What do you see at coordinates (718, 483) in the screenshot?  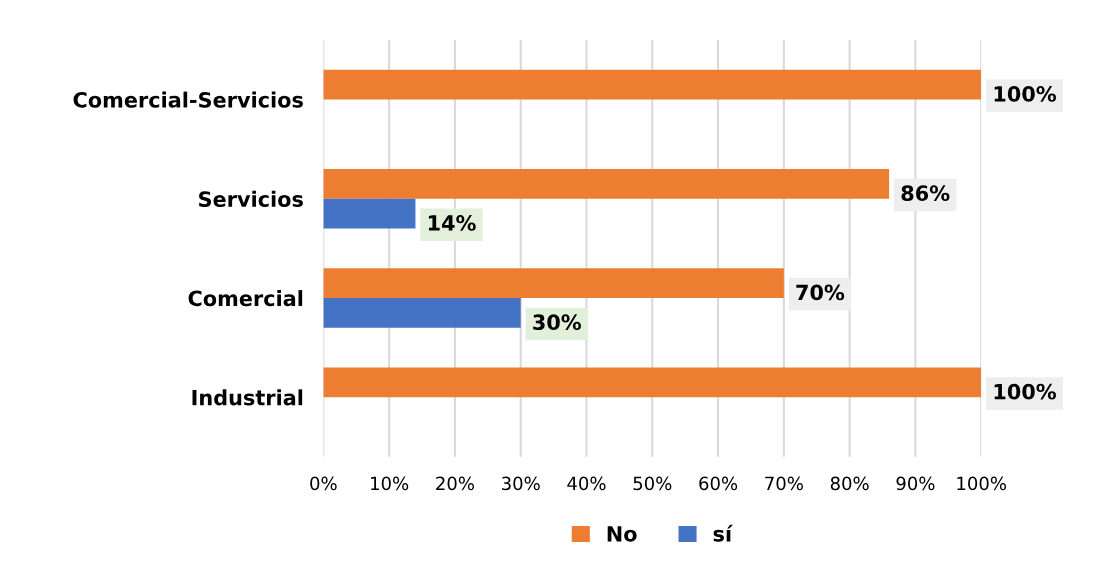 I see `x-tick-label: 60%` at bounding box center [718, 483].